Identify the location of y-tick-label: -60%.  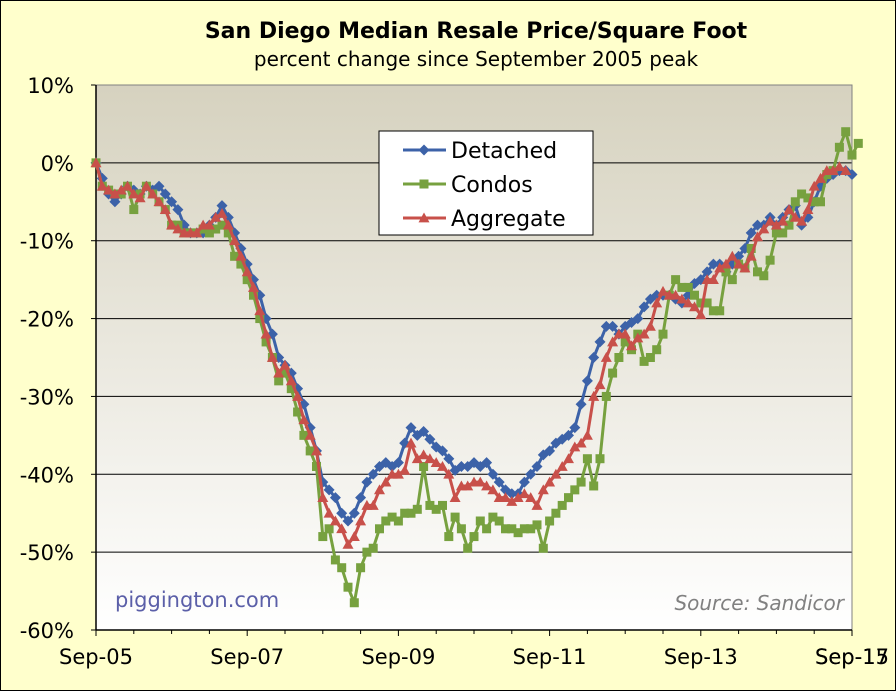
(47, 631).